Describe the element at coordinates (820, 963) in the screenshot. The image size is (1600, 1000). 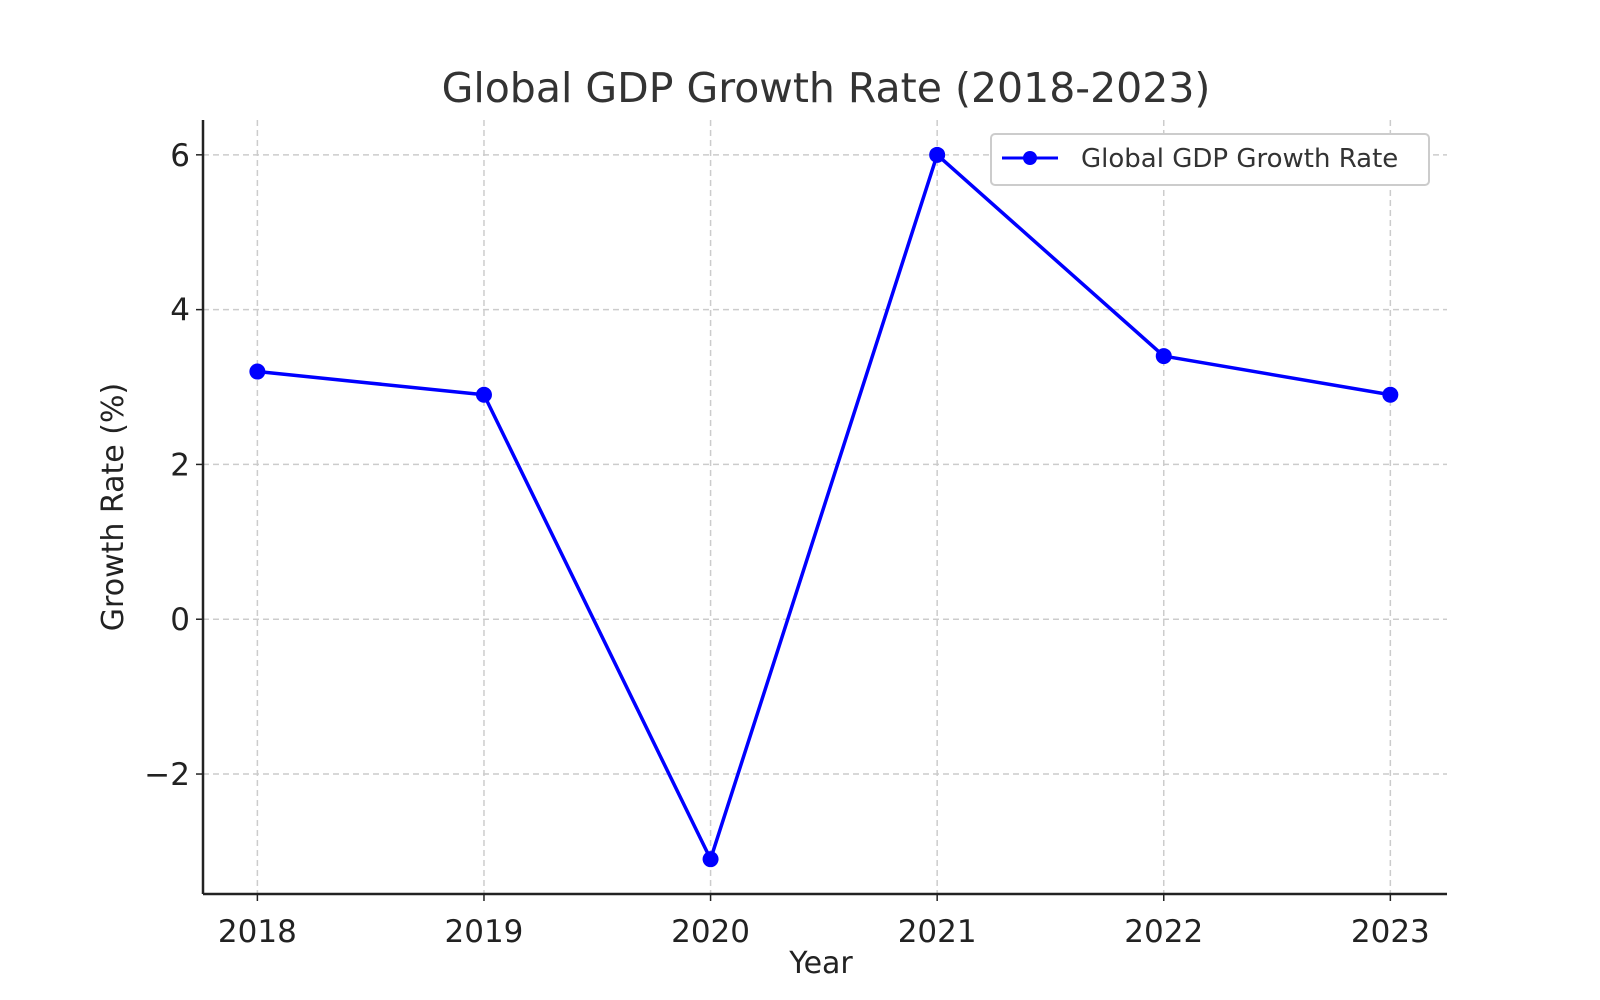
I see `x-axis-label: Year` at that location.